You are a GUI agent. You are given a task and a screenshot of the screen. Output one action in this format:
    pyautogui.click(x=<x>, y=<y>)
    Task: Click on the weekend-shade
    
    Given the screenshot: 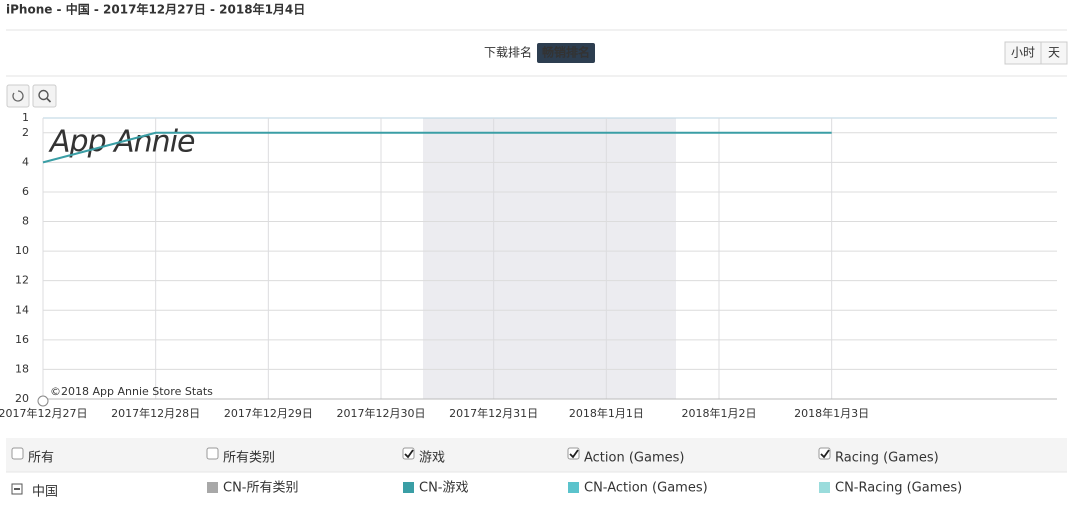 What is the action you would take?
    pyautogui.click(x=549, y=258)
    